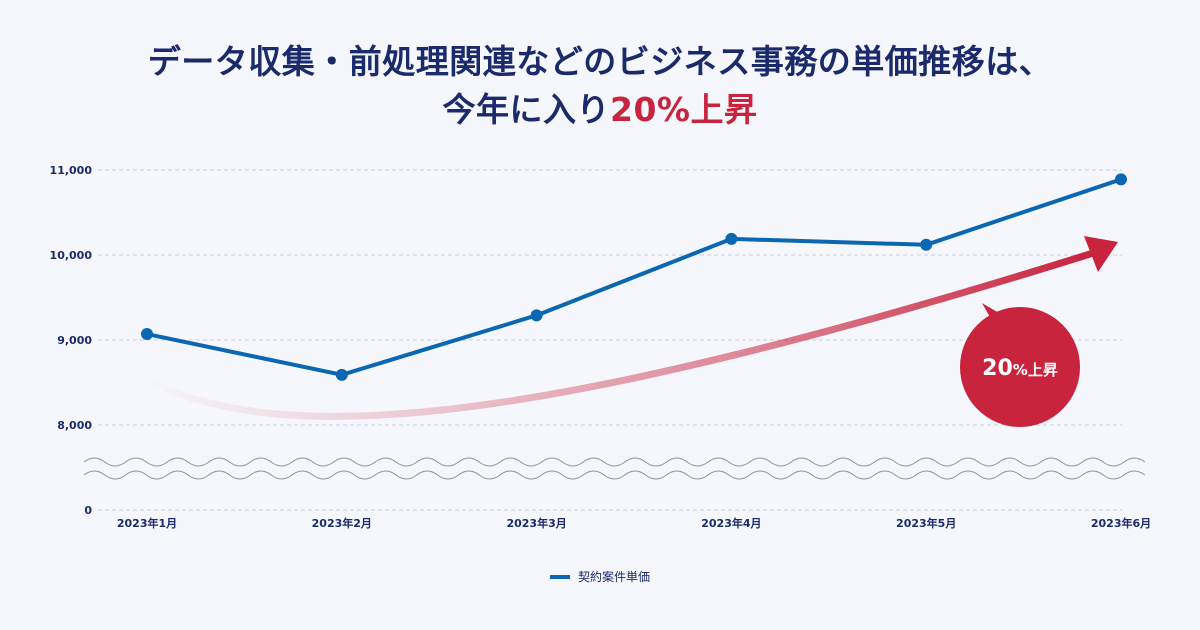  I want to click on title-line-2-accent: 20%上昇, so click(684, 109).